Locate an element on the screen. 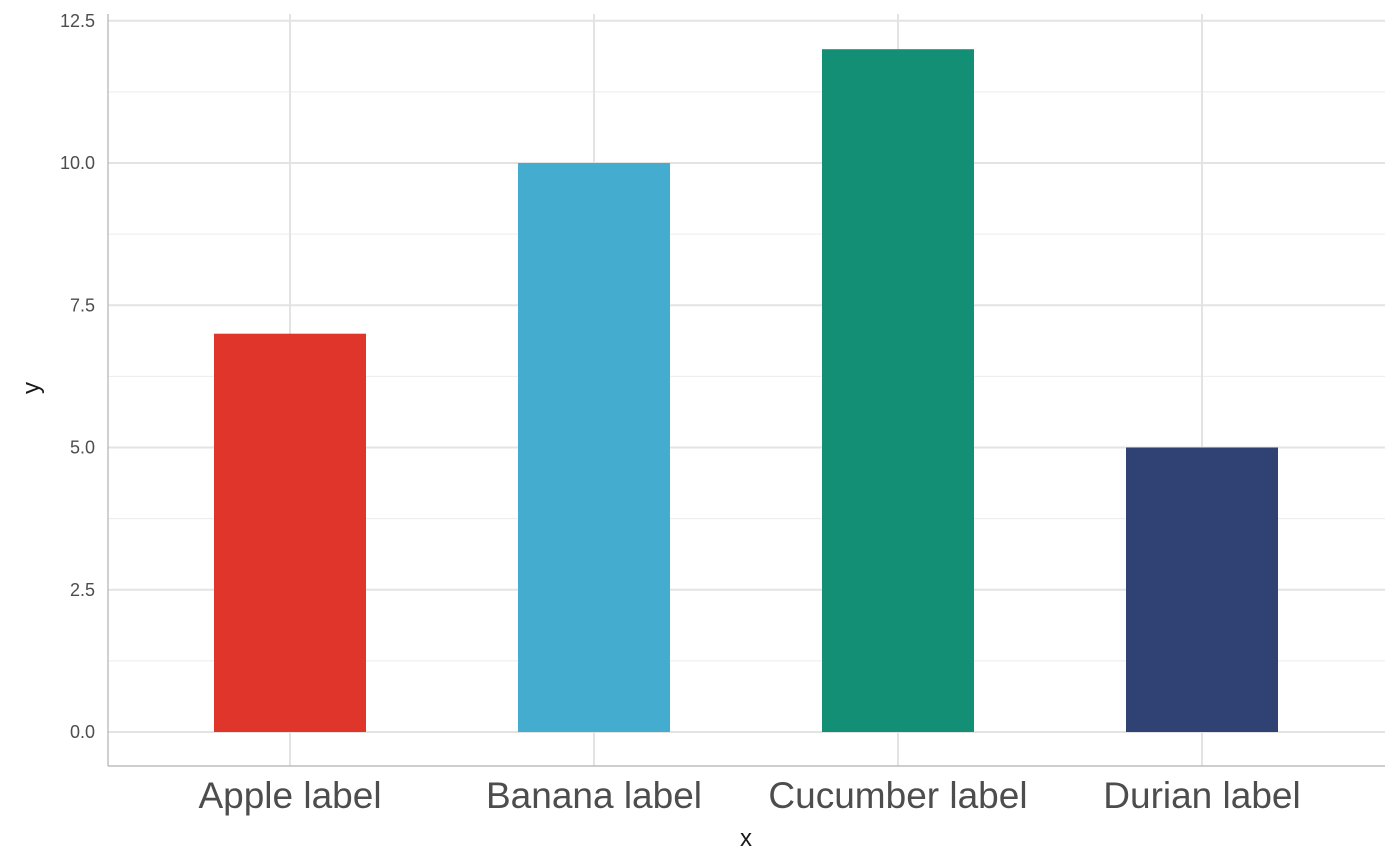  bar-banana-label is located at coordinates (594, 447).